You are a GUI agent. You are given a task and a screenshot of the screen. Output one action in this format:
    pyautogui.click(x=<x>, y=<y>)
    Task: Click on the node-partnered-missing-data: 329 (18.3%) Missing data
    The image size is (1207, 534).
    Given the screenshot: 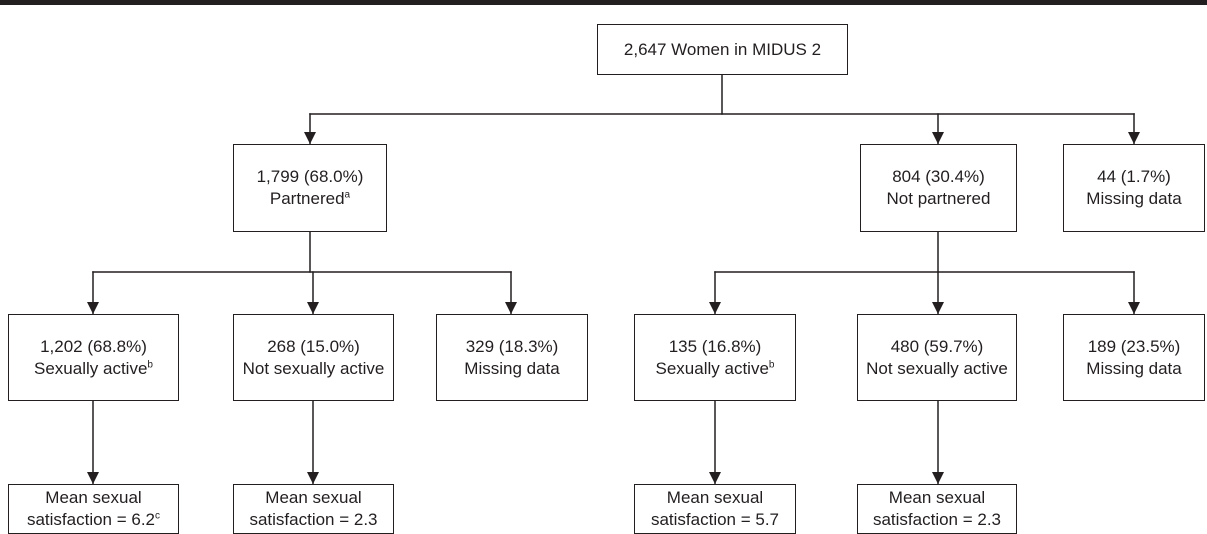 What is the action you would take?
    pyautogui.click(x=512, y=357)
    